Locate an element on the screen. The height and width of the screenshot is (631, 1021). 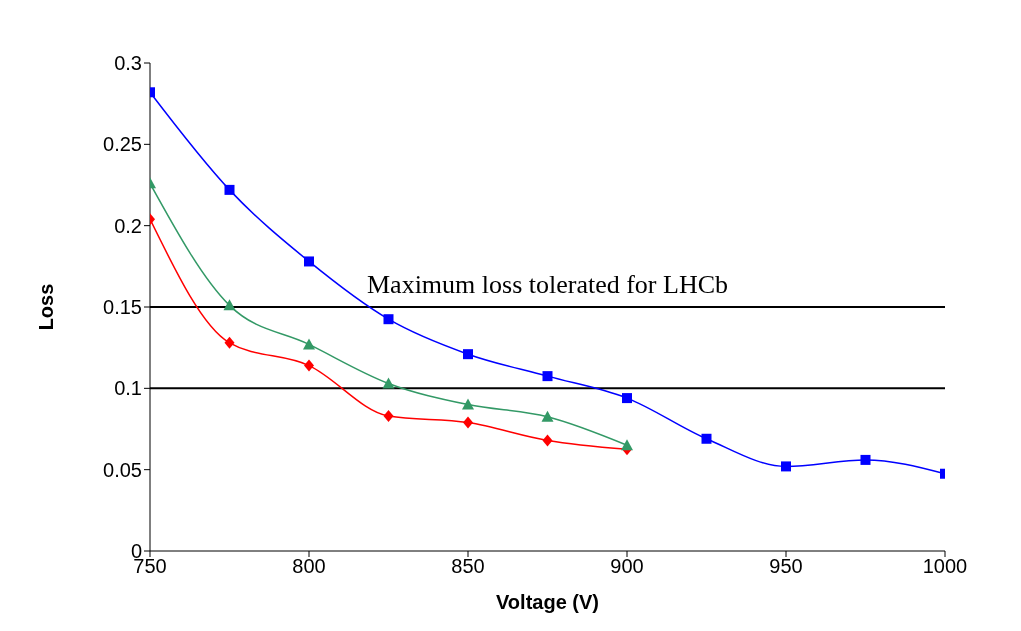
x-tick-label: 950 is located at coordinates (786, 566).